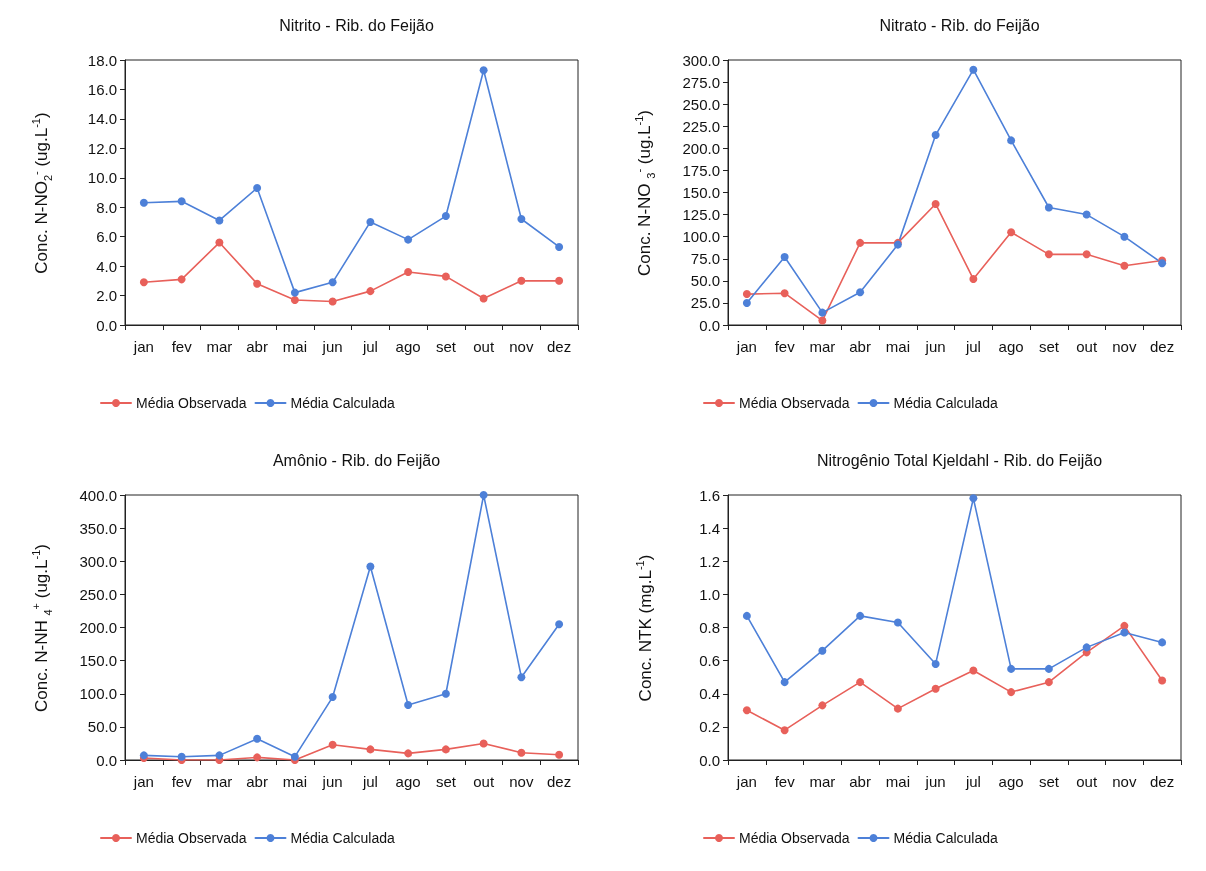  I want to click on x-tick-label: ago, so click(1011, 346).